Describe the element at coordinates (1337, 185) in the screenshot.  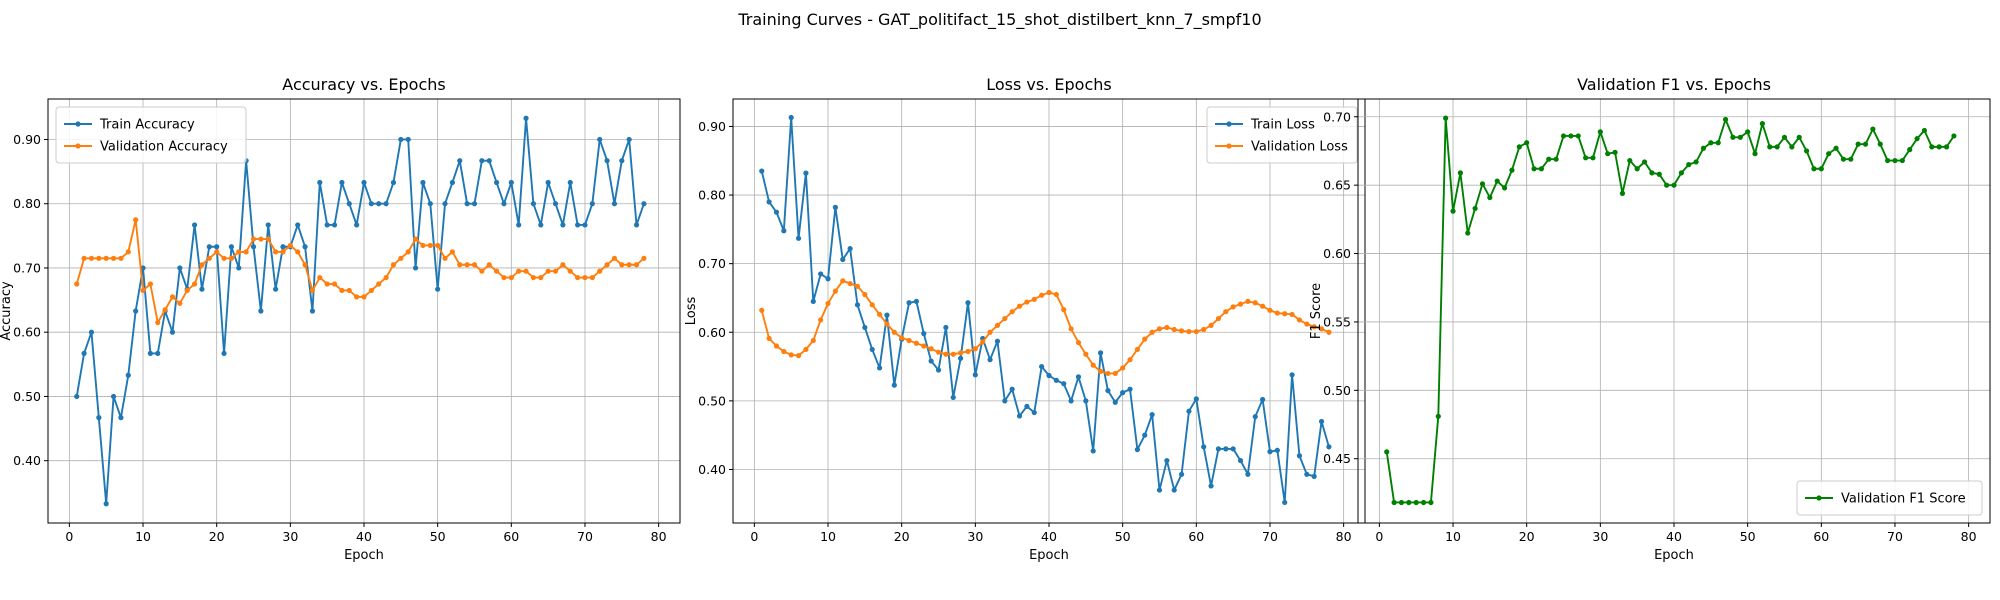
I see `f1-y-tick-label: 0.65` at that location.